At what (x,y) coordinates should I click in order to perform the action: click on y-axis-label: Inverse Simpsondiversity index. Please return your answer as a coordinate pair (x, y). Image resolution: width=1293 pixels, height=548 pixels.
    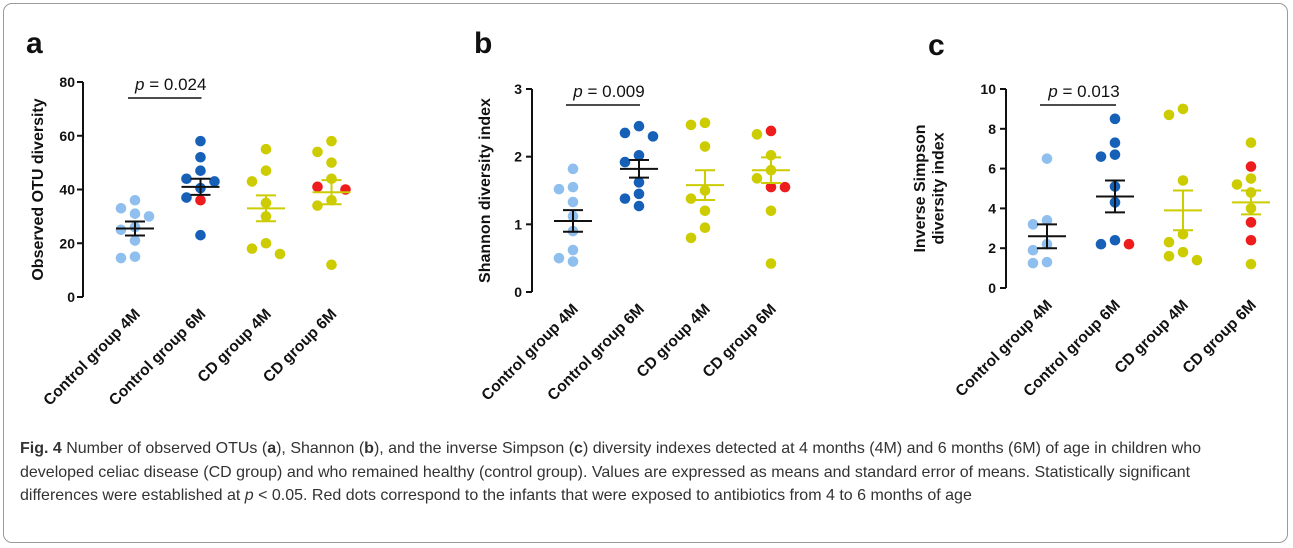
    Looking at the image, I should click on (929, 188).